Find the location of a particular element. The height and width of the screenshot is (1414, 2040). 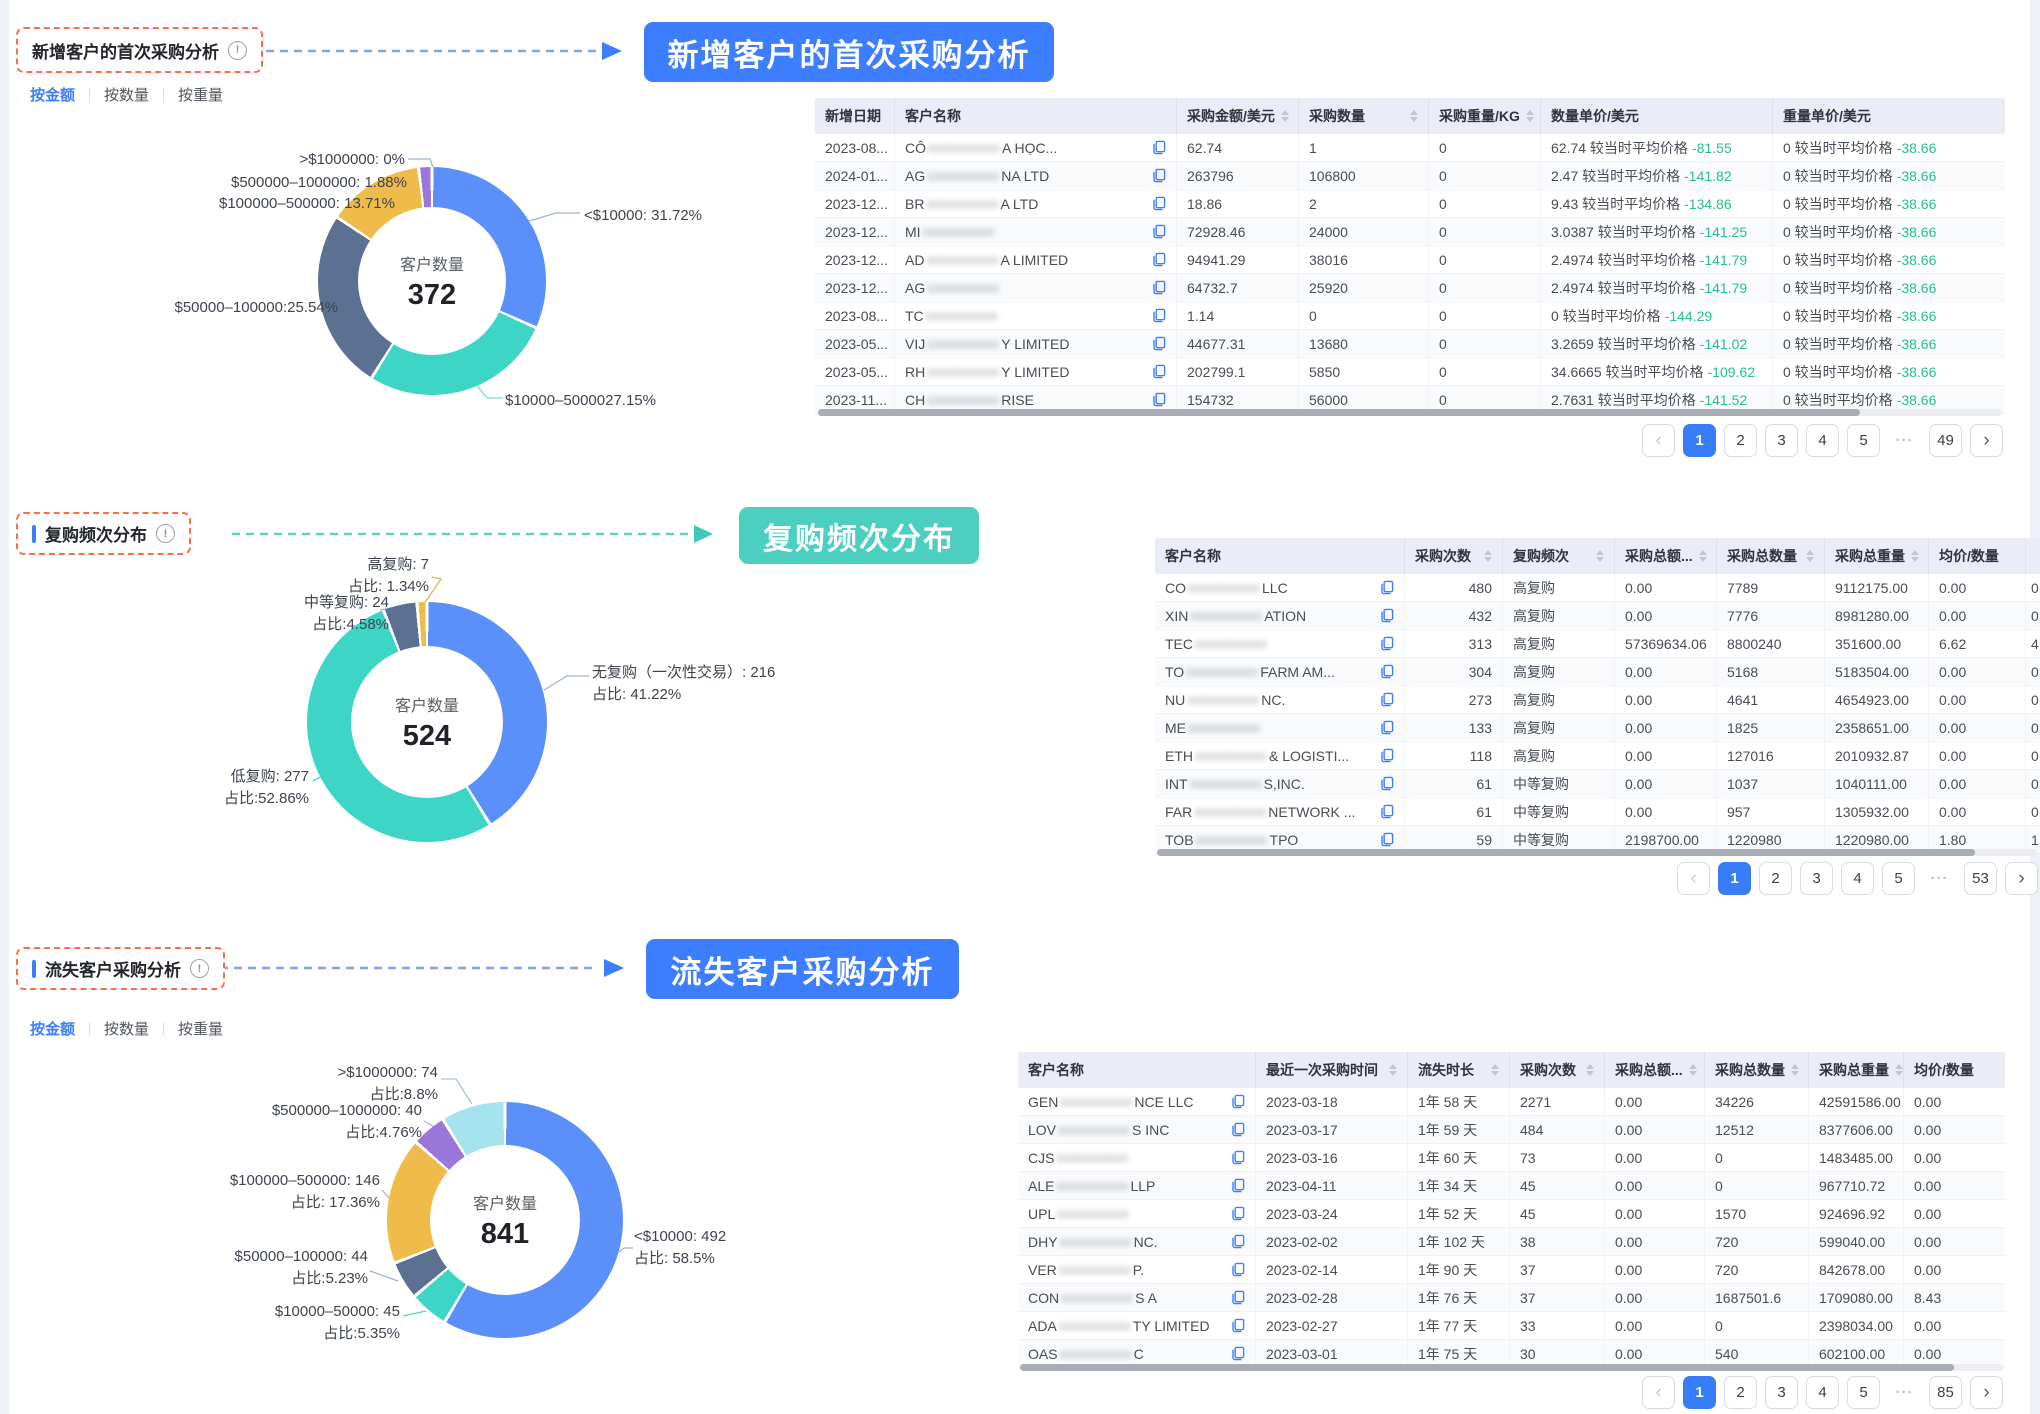

tab-2: 按重量 is located at coordinates (201, 1029).